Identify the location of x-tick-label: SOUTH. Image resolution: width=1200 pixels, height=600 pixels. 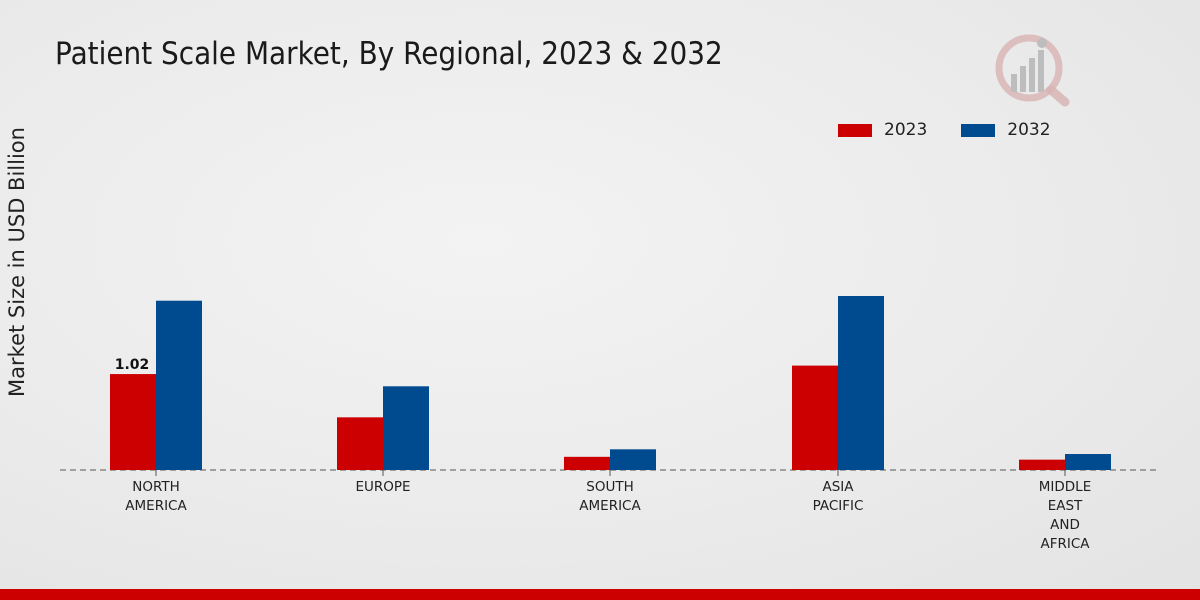
(609, 487).